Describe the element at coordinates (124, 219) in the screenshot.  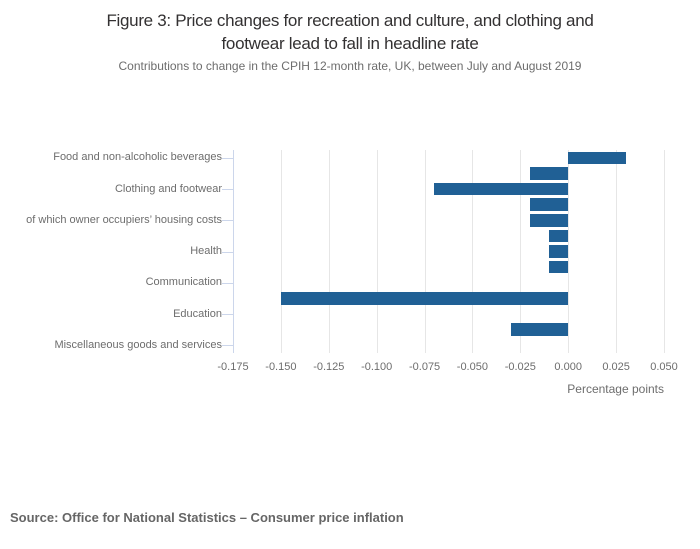
I see `category-label: of which owner occupiers’ housing costs` at that location.